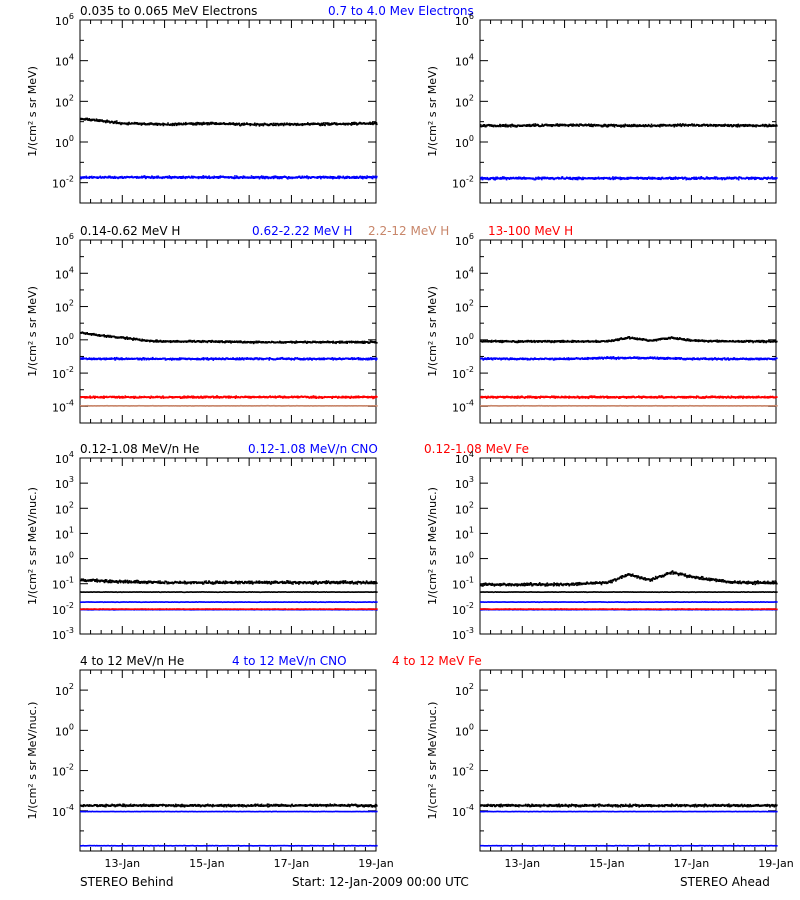 Image resolution: width=800 pixels, height=900 pixels. What do you see at coordinates (401, 11) in the screenshot?
I see `legend-entry: 0.7 to 4.0 Mev Electrons` at bounding box center [401, 11].